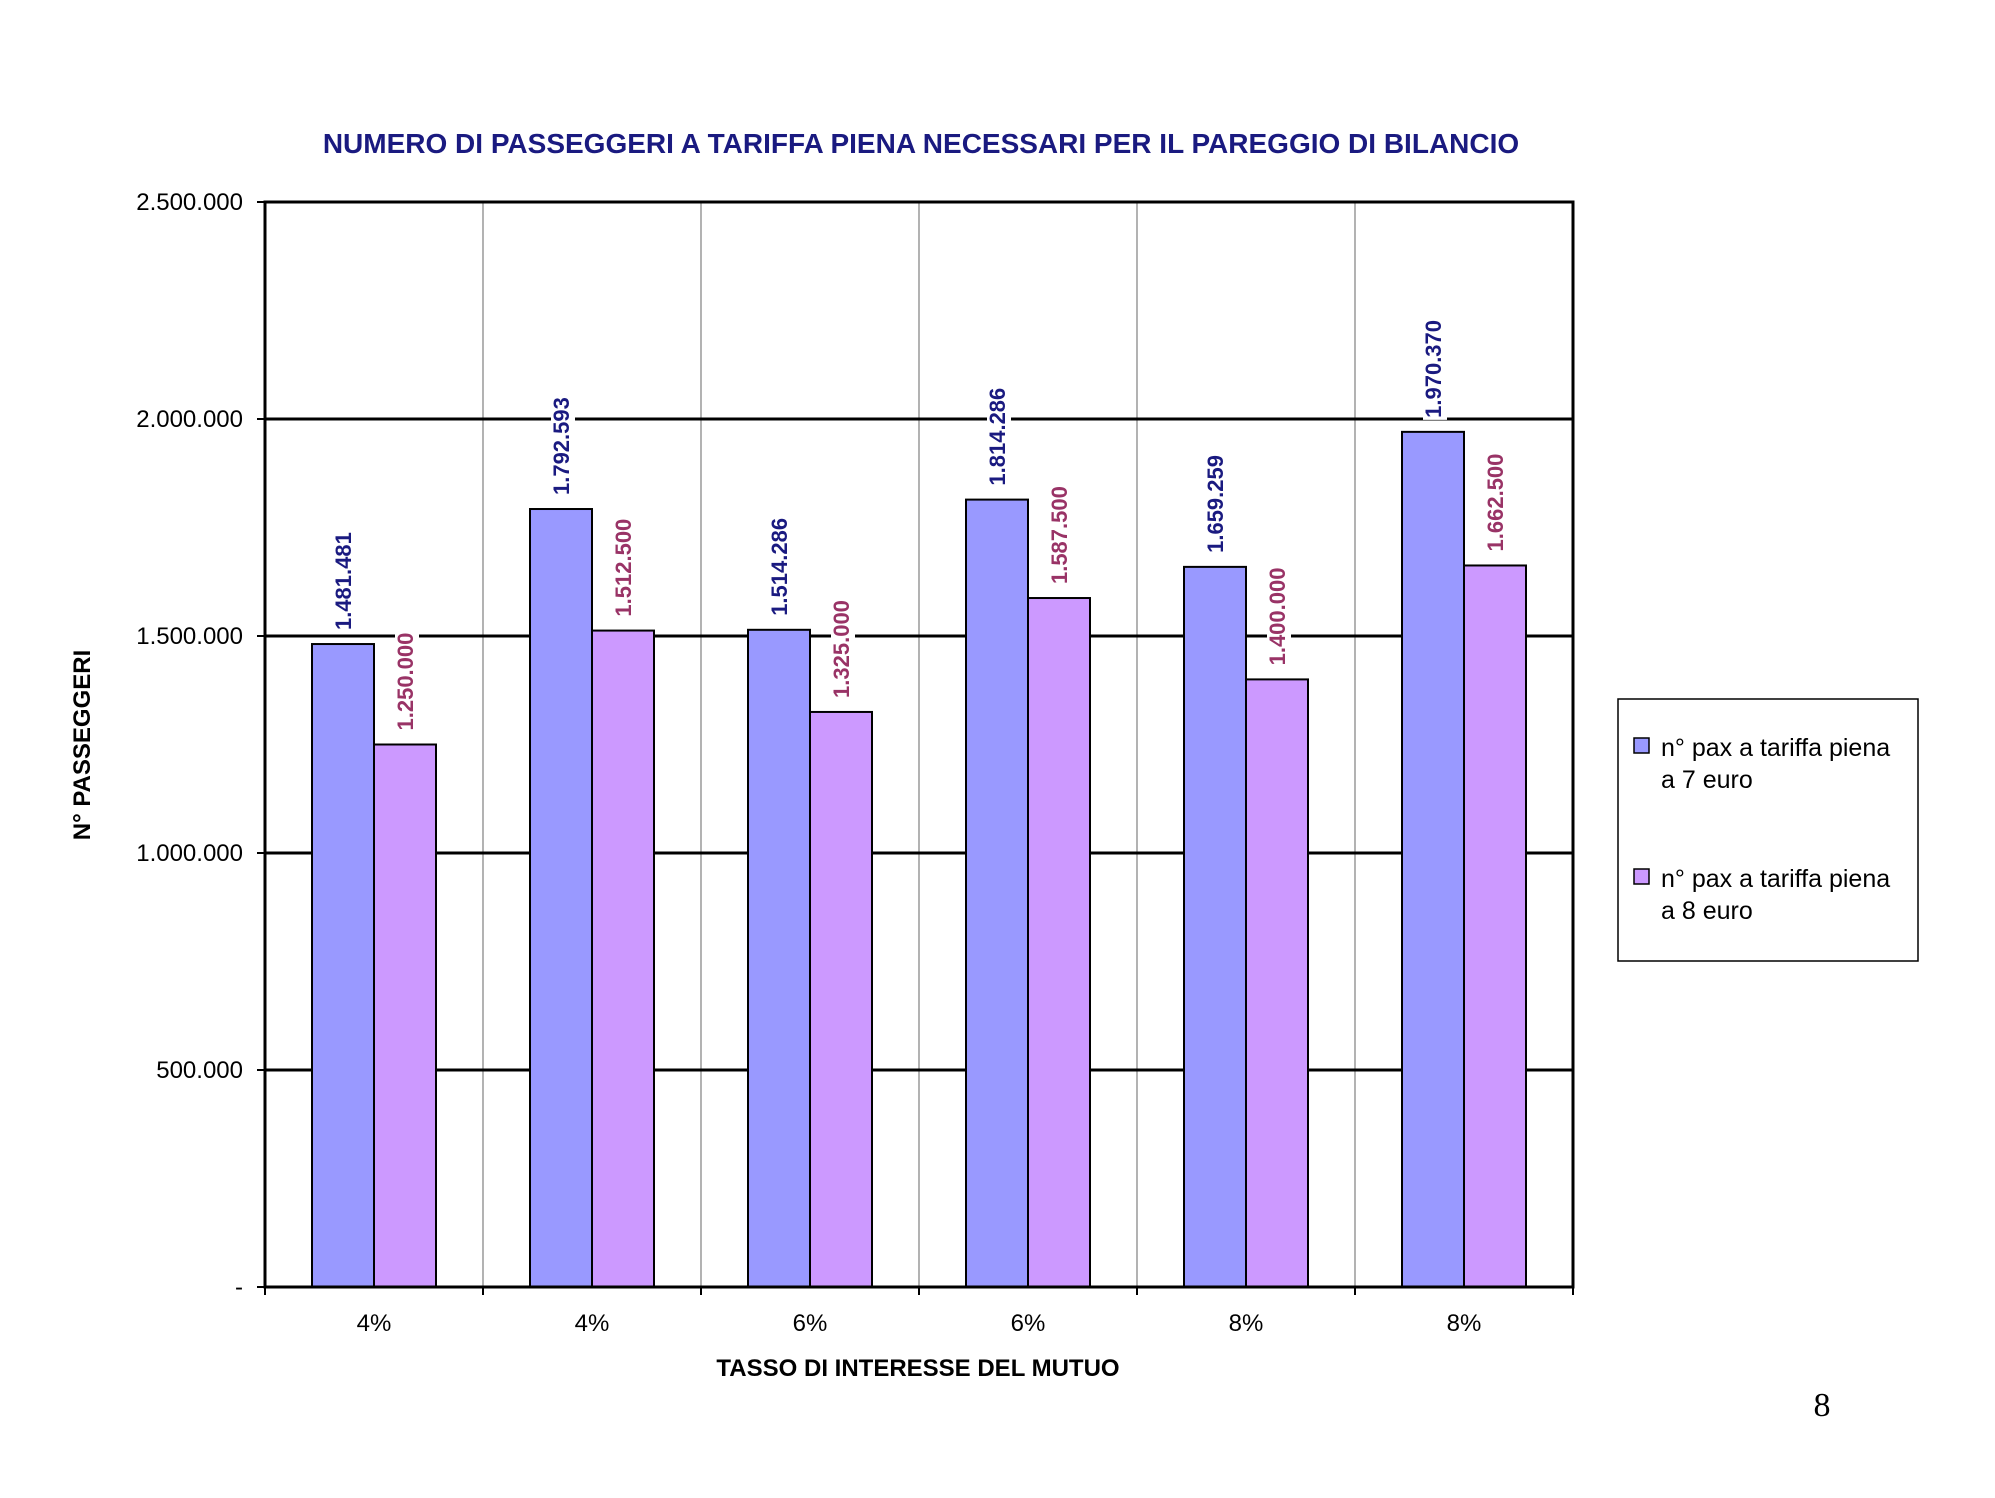  I want to click on x-axis-title: TASSO DI INTERESSE DEL MUTUO, so click(917, 1368).